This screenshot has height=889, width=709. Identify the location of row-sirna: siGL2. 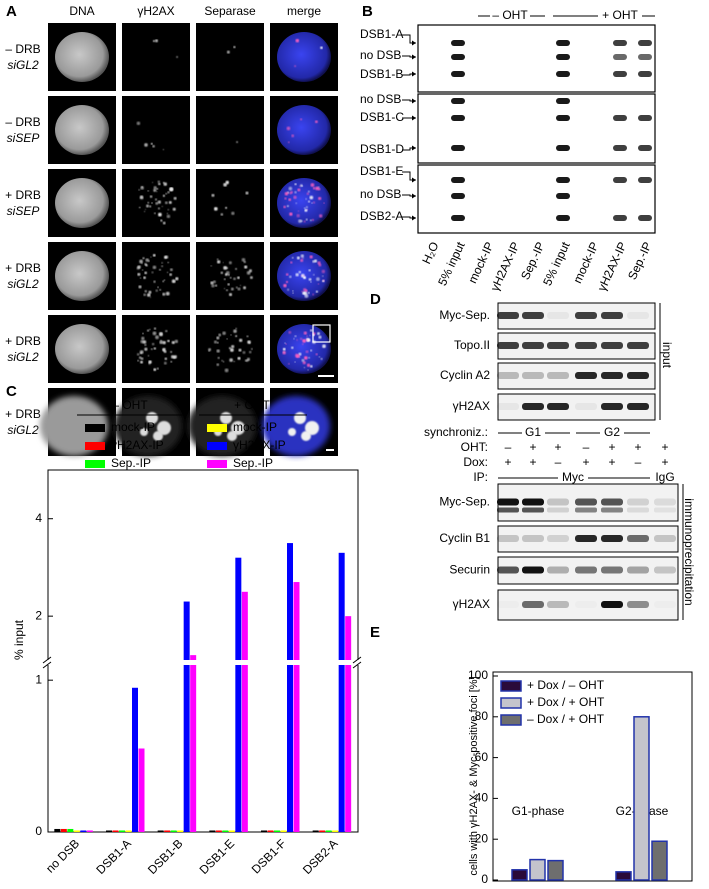
(23, 65).